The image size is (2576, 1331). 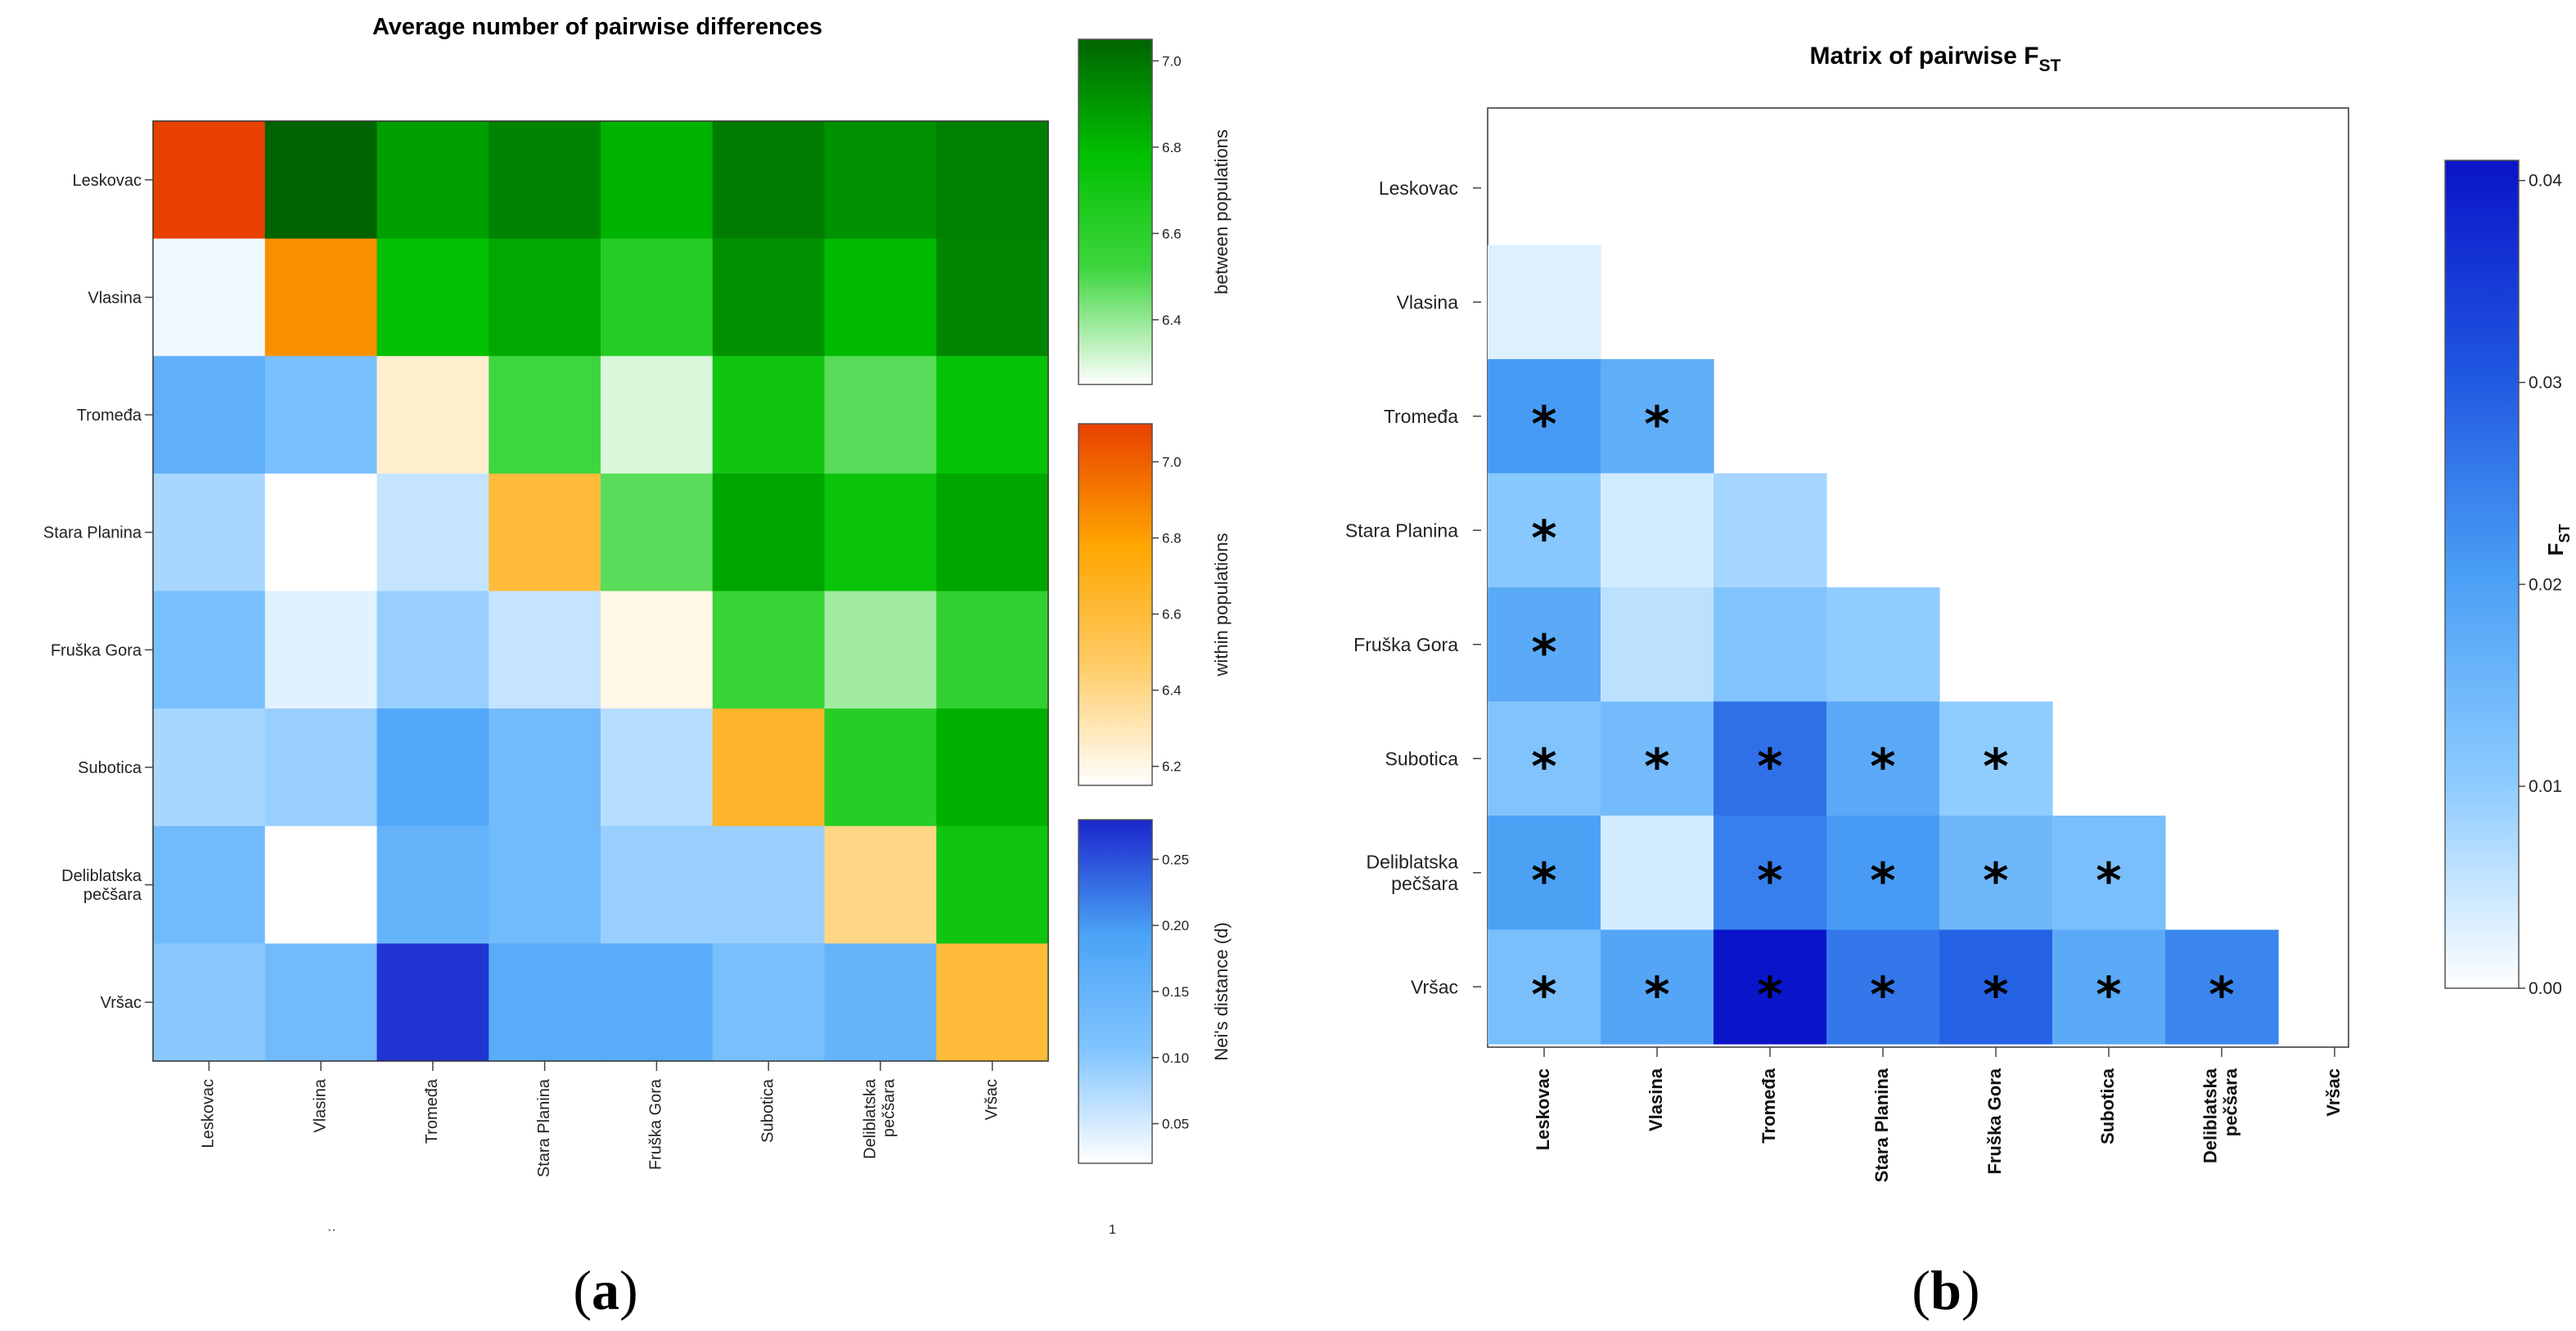 What do you see at coordinates (1428, 302) in the screenshot?
I see `b-row-label-vlasina: Vlasina` at bounding box center [1428, 302].